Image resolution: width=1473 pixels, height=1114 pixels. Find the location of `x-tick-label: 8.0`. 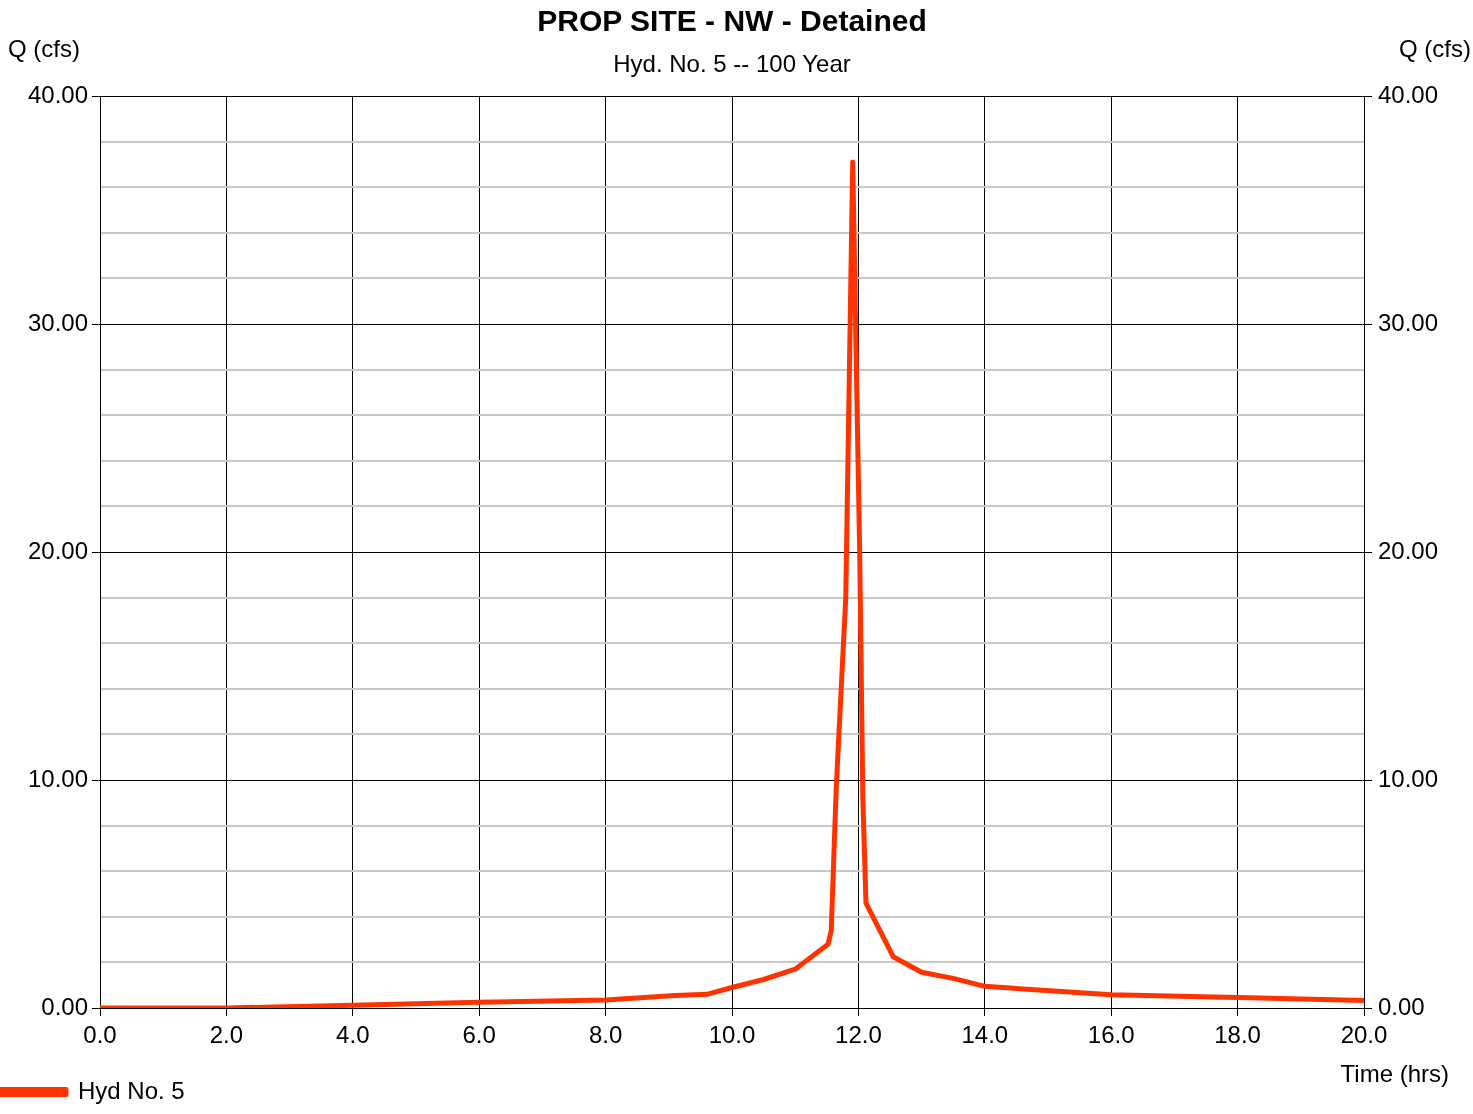

x-tick-label: 8.0 is located at coordinates (605, 1035).